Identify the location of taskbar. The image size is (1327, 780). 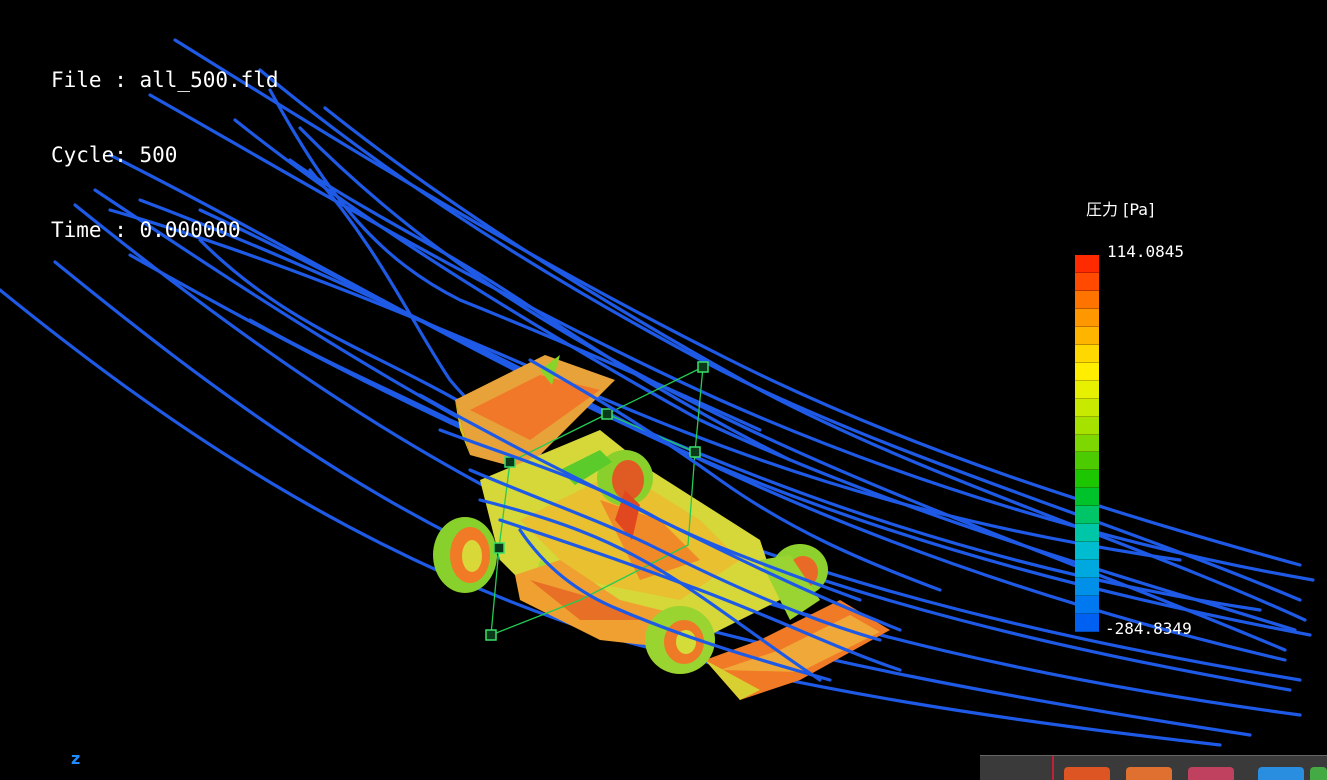
(1153, 767).